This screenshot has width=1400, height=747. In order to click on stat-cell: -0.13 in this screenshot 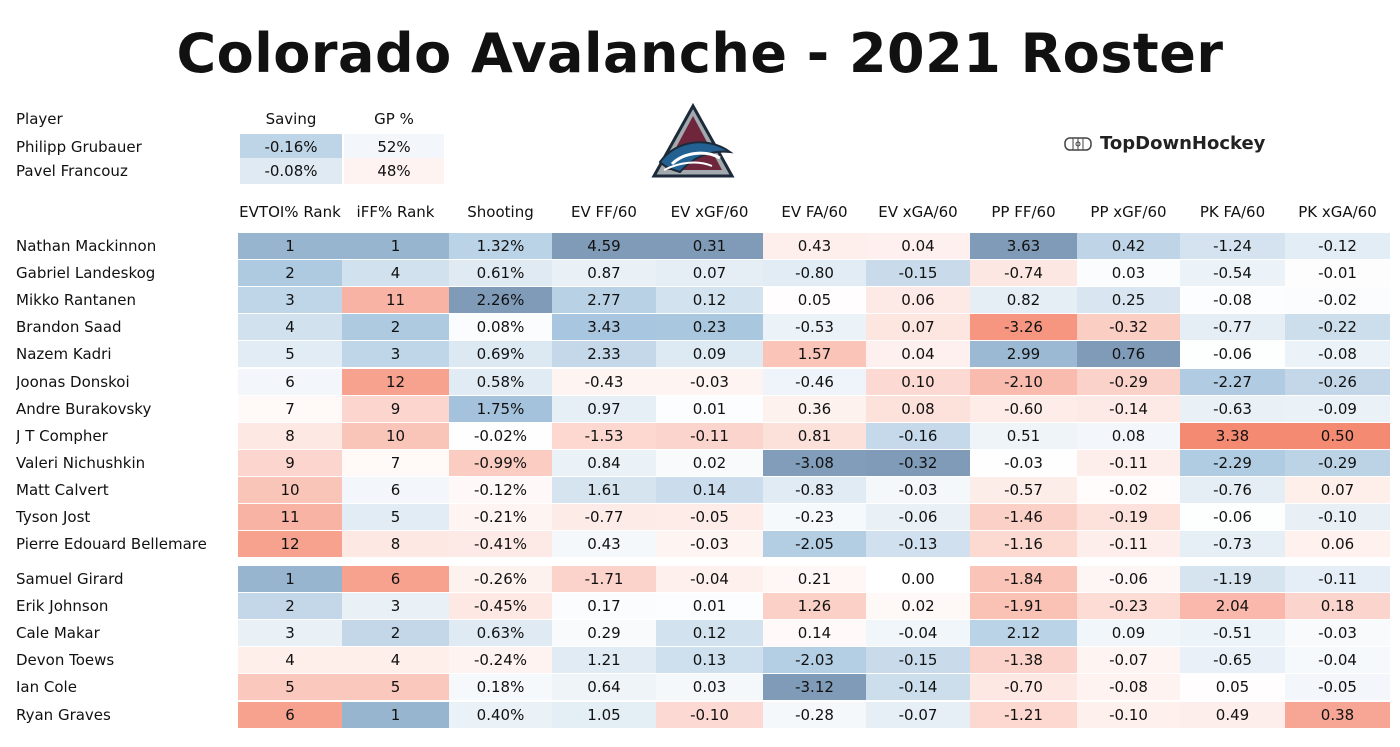, I will do `click(918, 544)`.